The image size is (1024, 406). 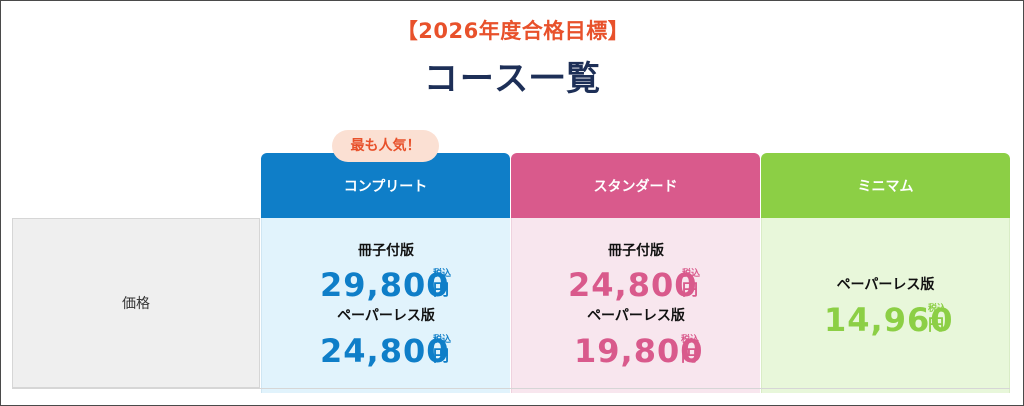 I want to click on column-header-minimum: ミニマム, so click(x=885, y=185).